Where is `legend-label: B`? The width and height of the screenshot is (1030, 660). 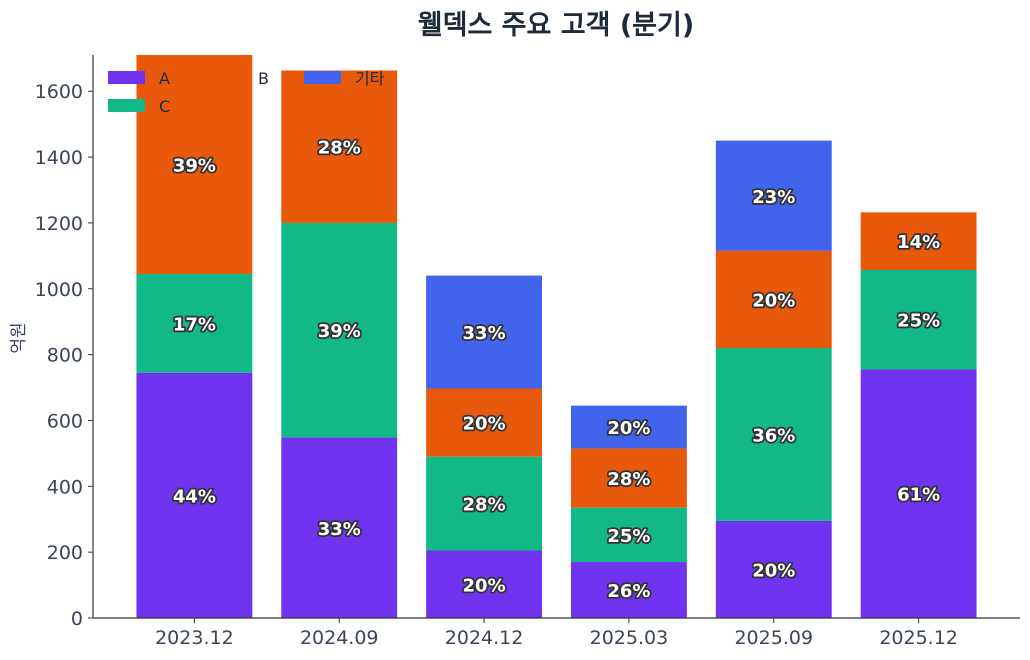 legend-label: B is located at coordinates (263, 78).